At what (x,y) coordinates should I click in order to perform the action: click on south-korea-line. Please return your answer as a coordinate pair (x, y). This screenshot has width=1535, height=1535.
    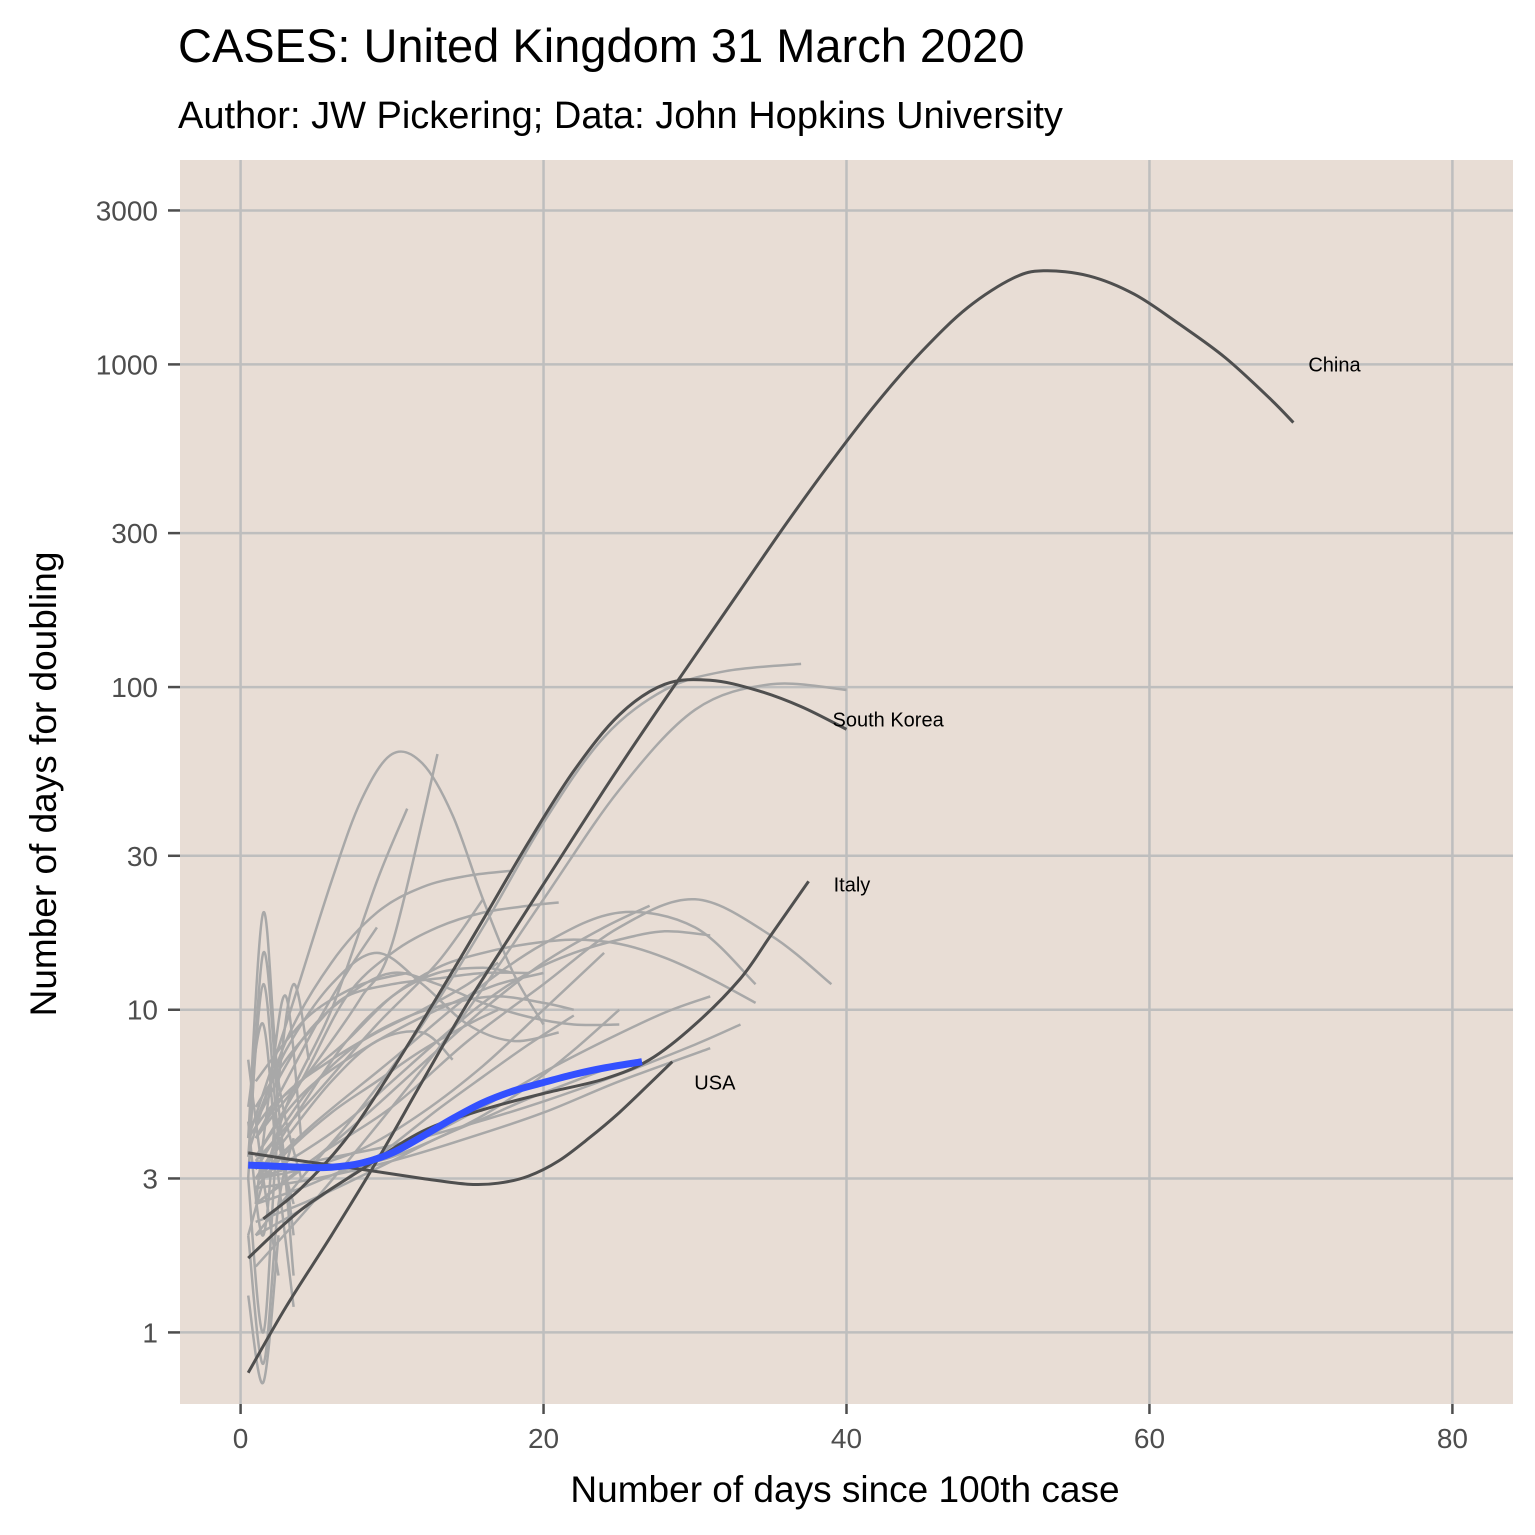
    Looking at the image, I should click on (555, 949).